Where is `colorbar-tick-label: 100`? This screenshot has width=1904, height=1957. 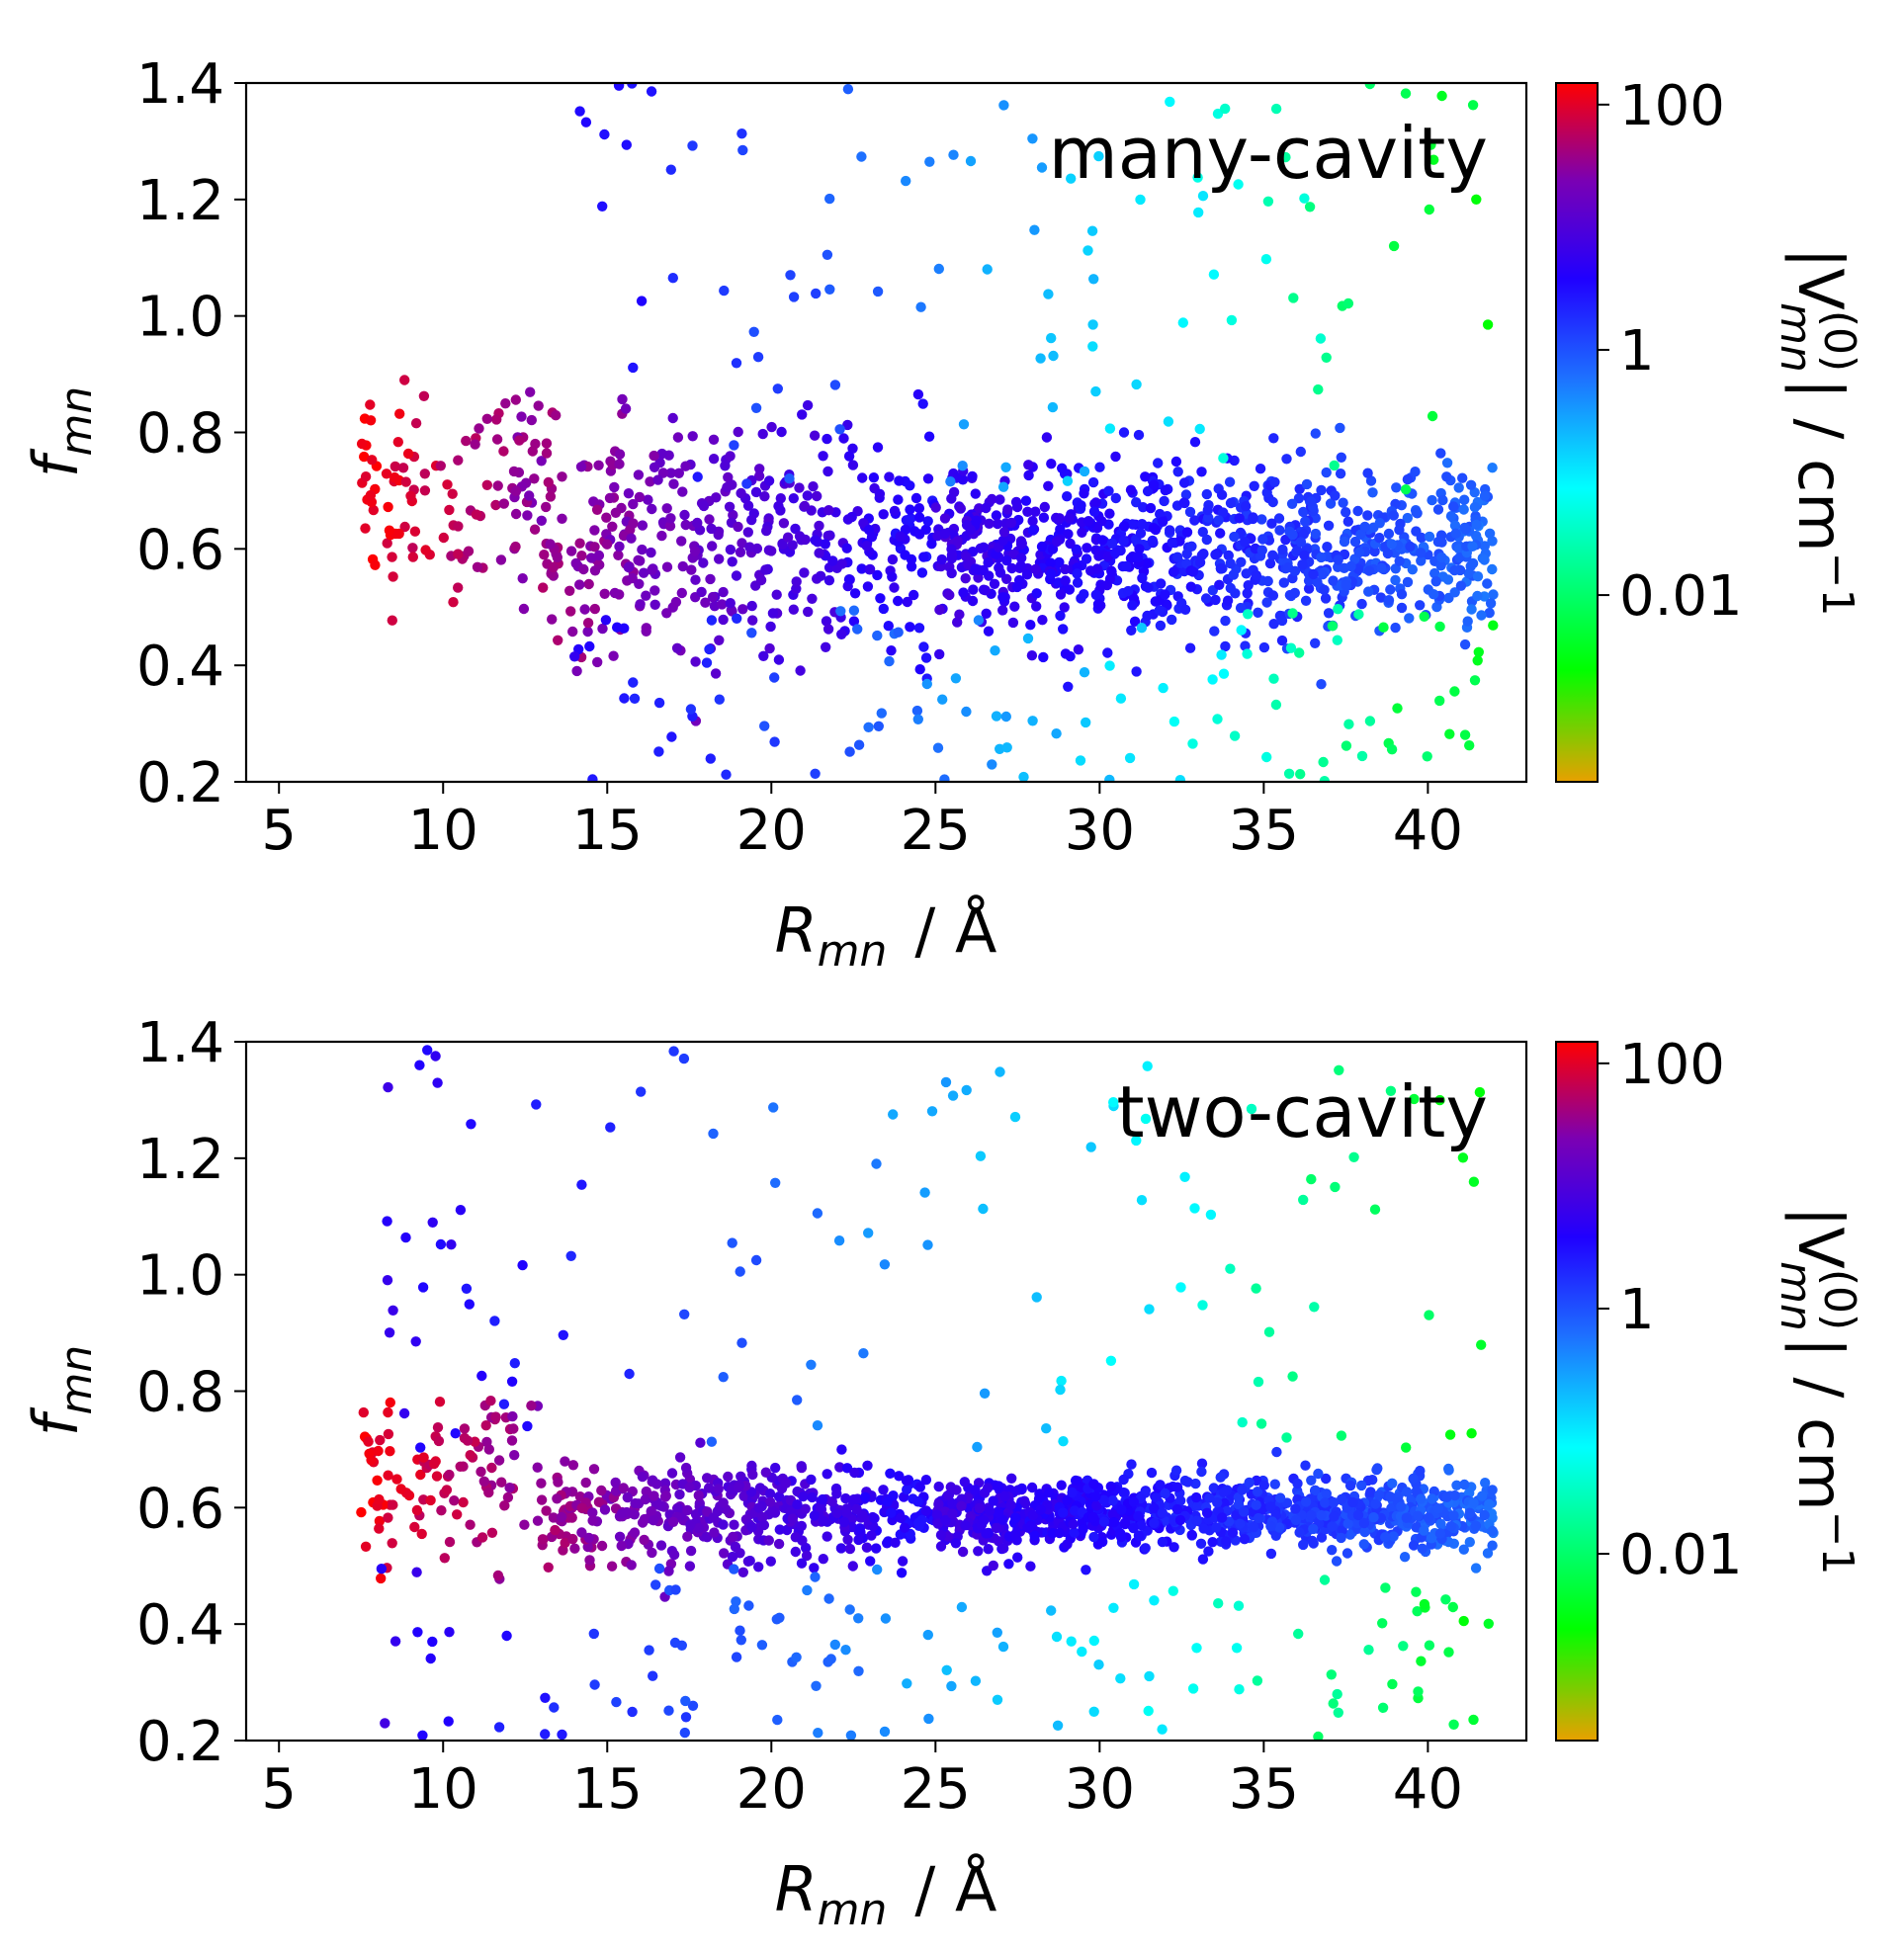 colorbar-tick-label: 100 is located at coordinates (1672, 1065).